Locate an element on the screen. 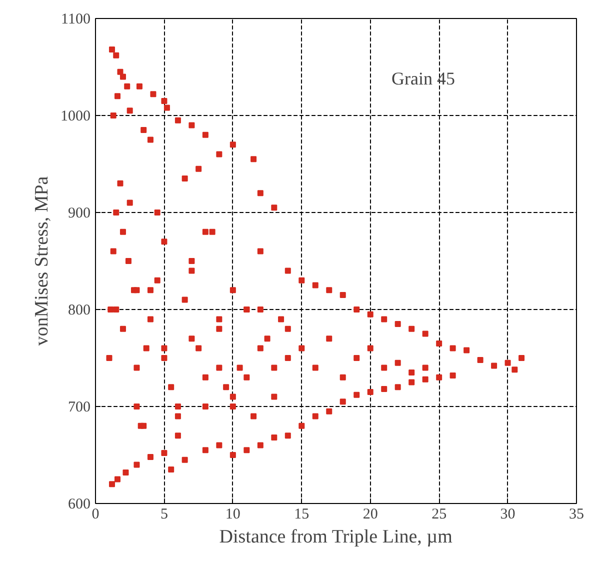 This screenshot has width=594, height=578. x-tick-label: 35 is located at coordinates (576, 514).